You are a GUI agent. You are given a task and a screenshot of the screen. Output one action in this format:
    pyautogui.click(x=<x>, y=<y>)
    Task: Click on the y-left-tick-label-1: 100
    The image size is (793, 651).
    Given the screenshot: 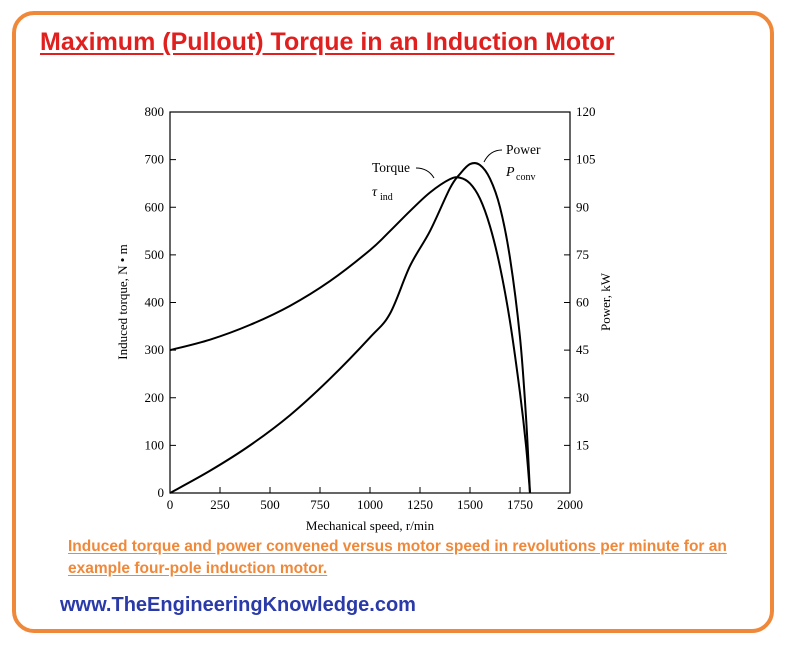 What is the action you would take?
    pyautogui.click(x=155, y=444)
    